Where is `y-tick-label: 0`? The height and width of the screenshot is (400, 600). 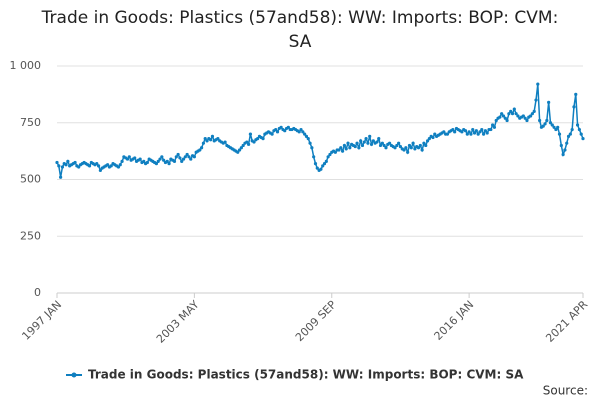
y-tick-label: 0 is located at coordinates (37, 292).